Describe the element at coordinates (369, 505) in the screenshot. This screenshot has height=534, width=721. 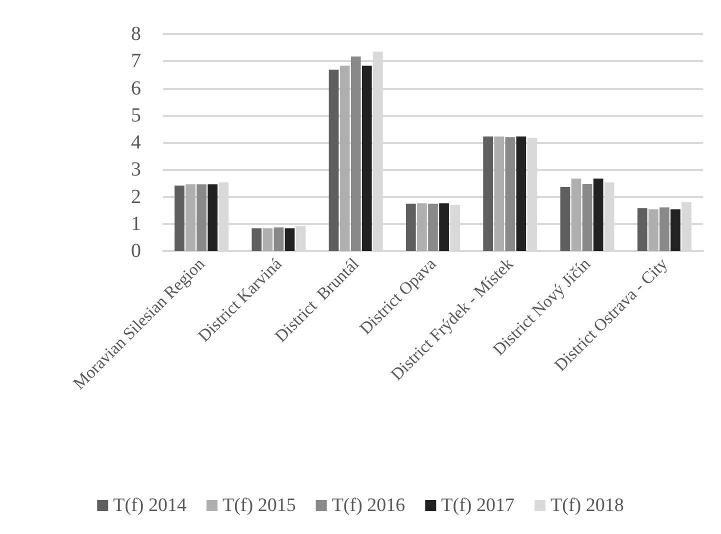
I see `legend-label: T(f) 2016` at that location.